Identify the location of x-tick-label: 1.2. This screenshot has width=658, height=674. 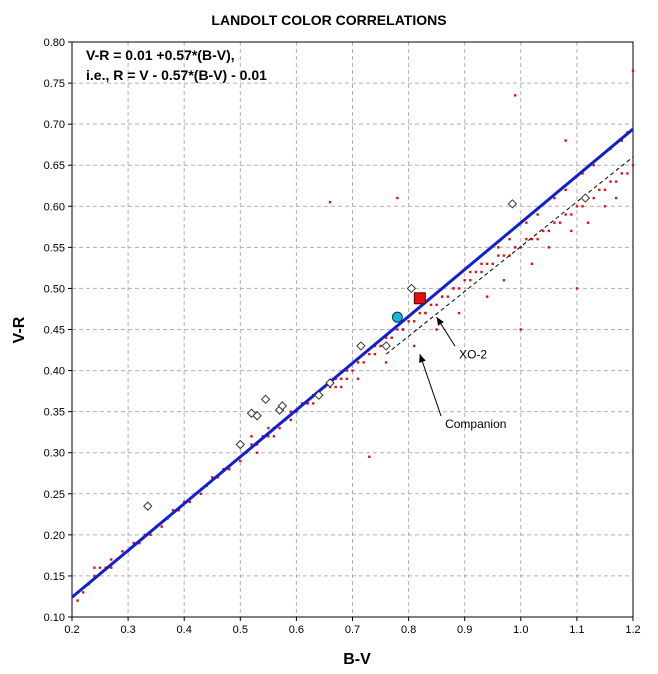
(632, 630).